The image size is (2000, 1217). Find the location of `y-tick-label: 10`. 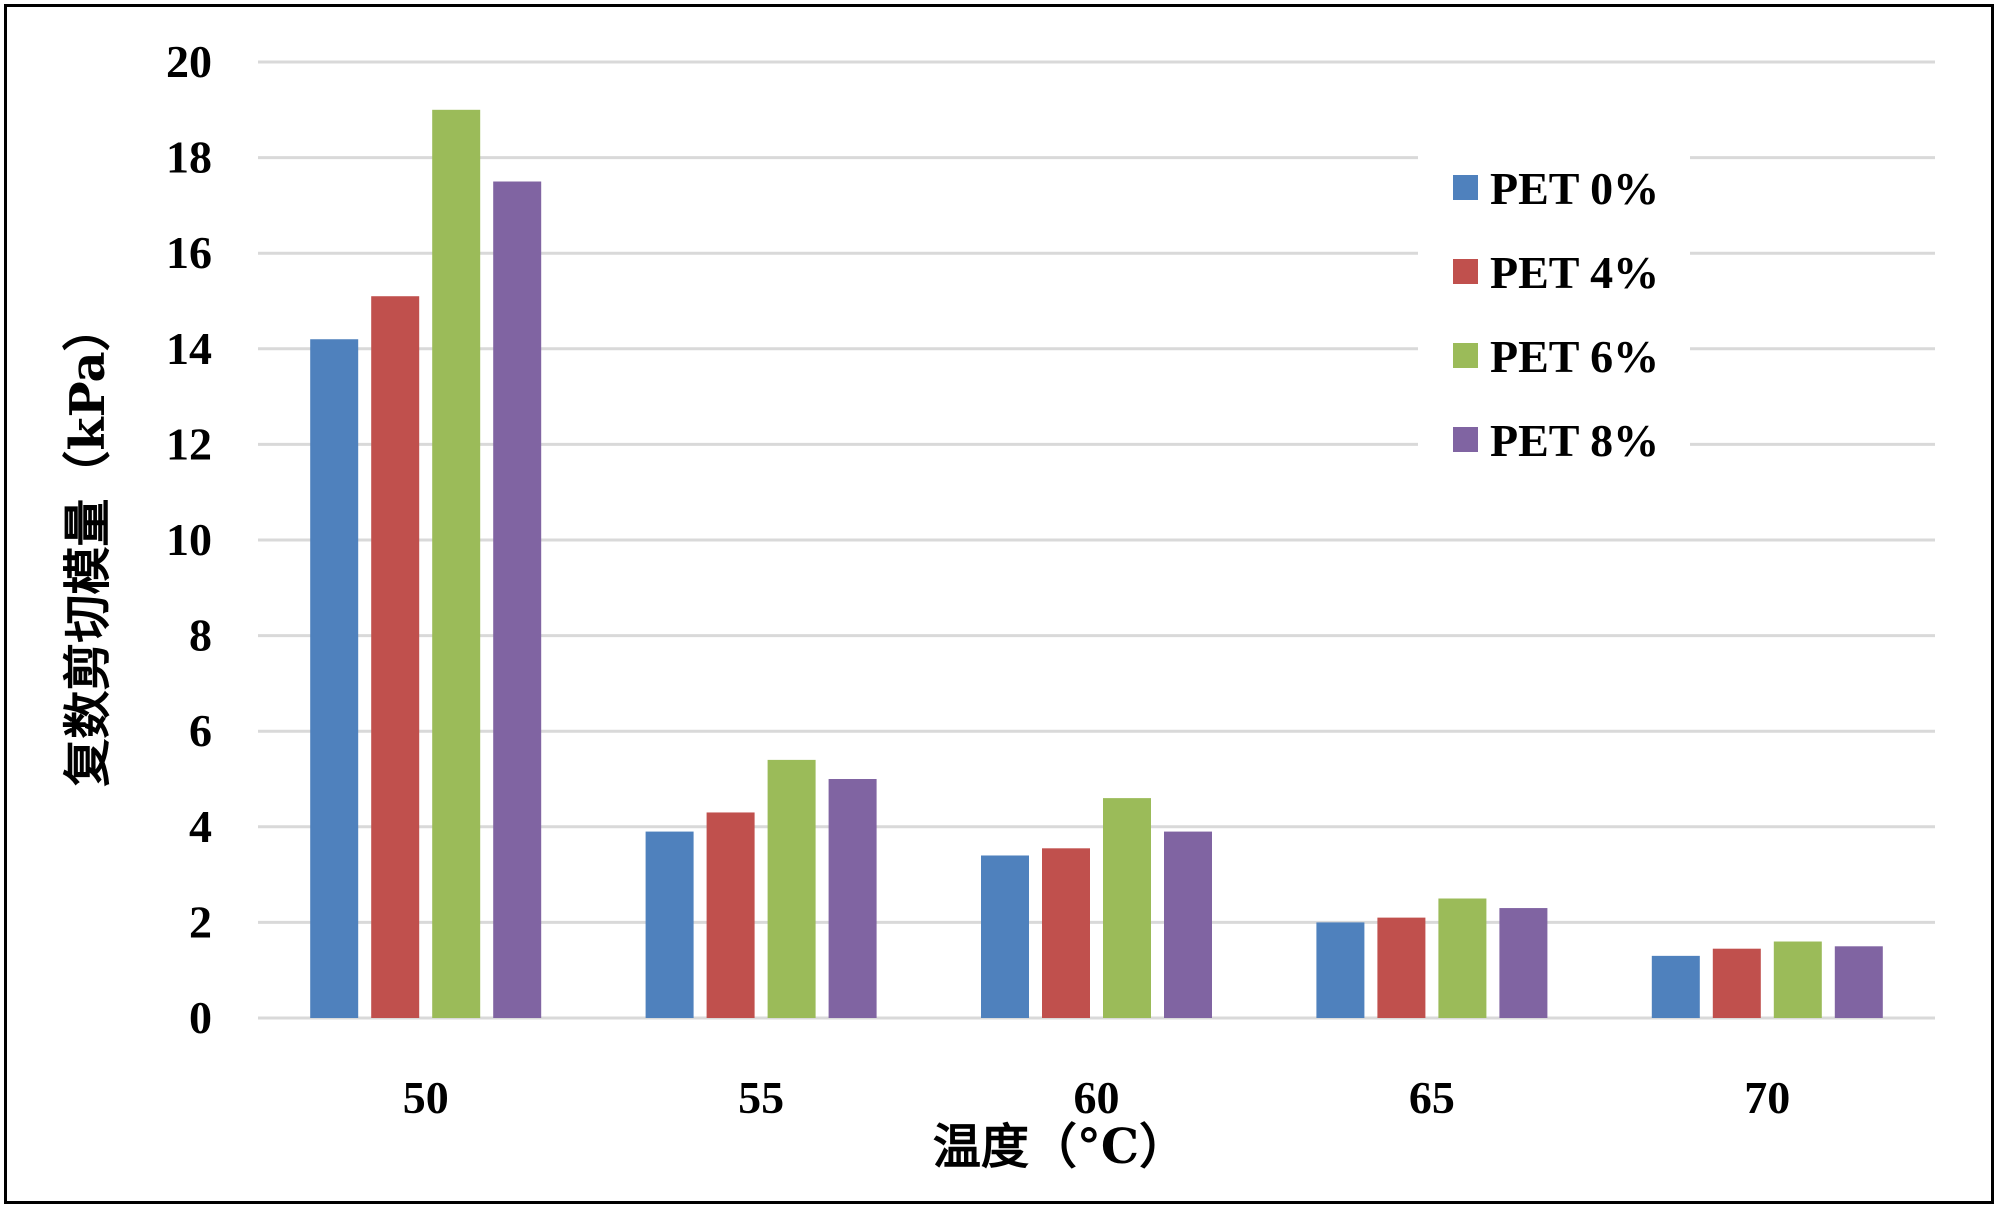

y-tick-label: 10 is located at coordinates (189, 539).